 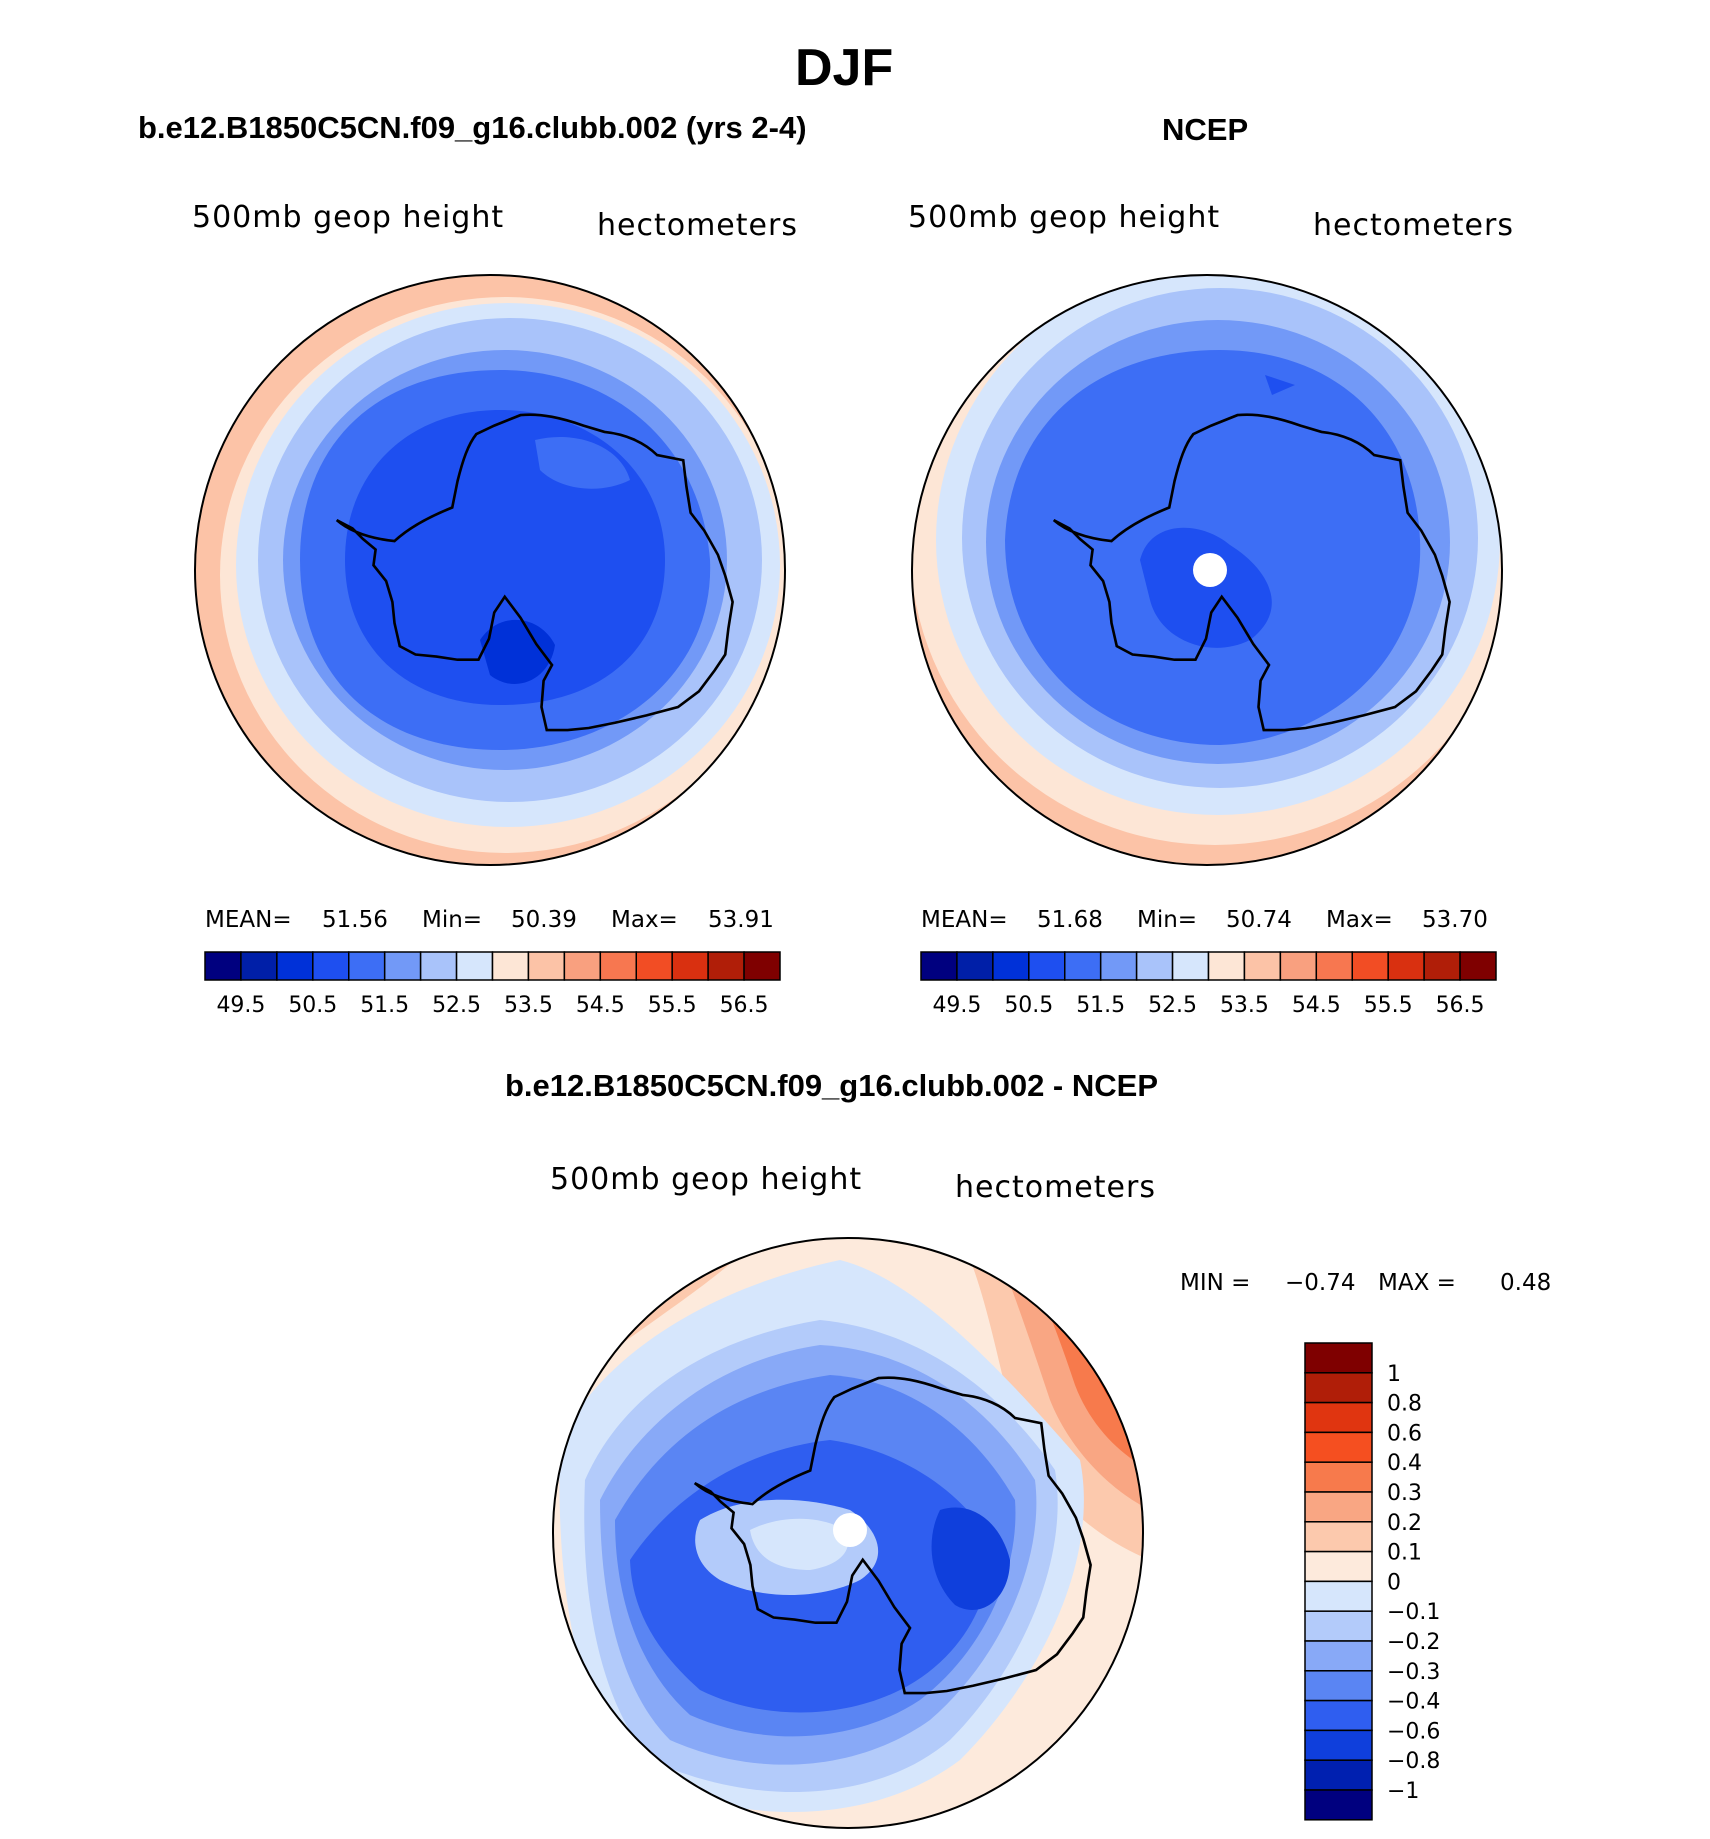 I want to click on panel1-max-value: 53.91, so click(x=741, y=920).